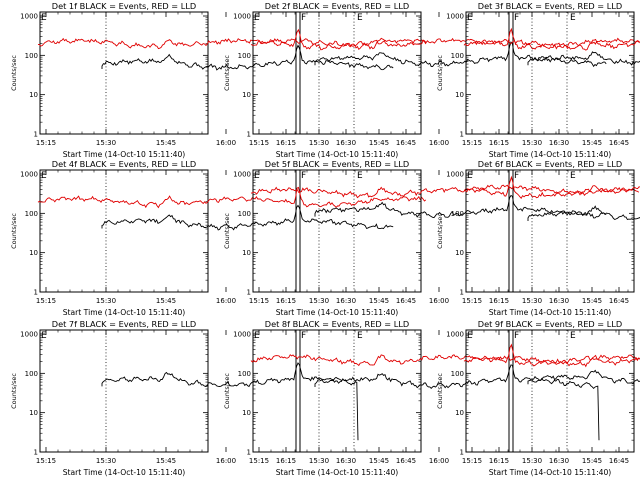 Image resolution: width=640 pixels, height=484 pixels. What do you see at coordinates (550, 164) in the screenshot?
I see `panel-title: Det 6f BLACK = Events, RED = LLD` at bounding box center [550, 164].